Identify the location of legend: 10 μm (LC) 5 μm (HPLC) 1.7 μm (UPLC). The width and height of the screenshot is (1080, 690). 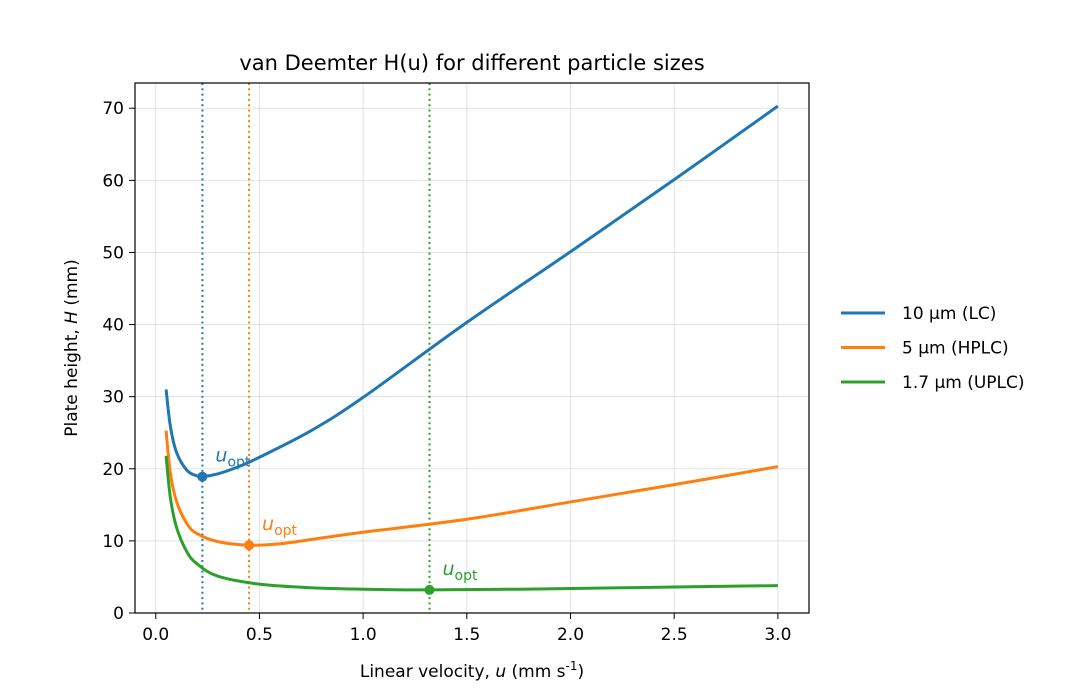
(933, 348).